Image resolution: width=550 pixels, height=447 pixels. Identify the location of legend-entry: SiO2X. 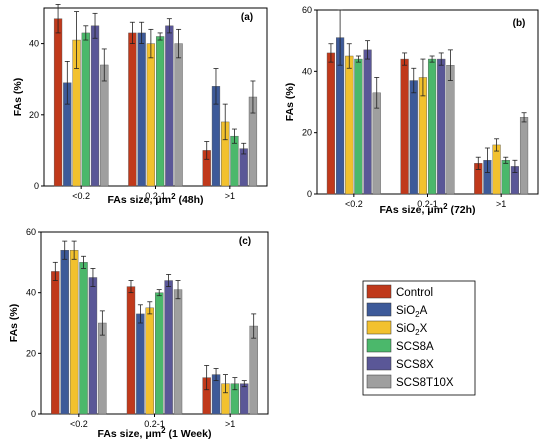
(412, 330).